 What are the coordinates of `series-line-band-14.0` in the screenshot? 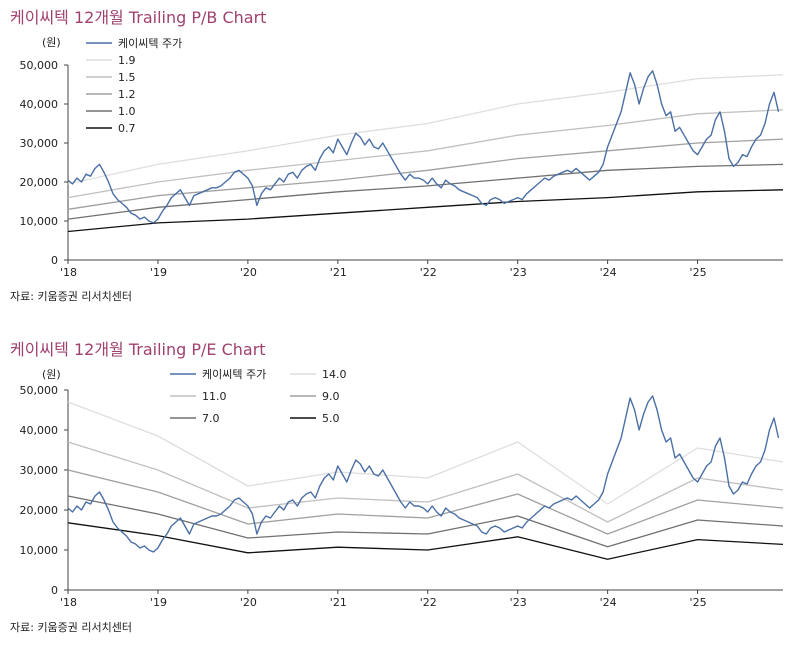 It's located at (425, 453).